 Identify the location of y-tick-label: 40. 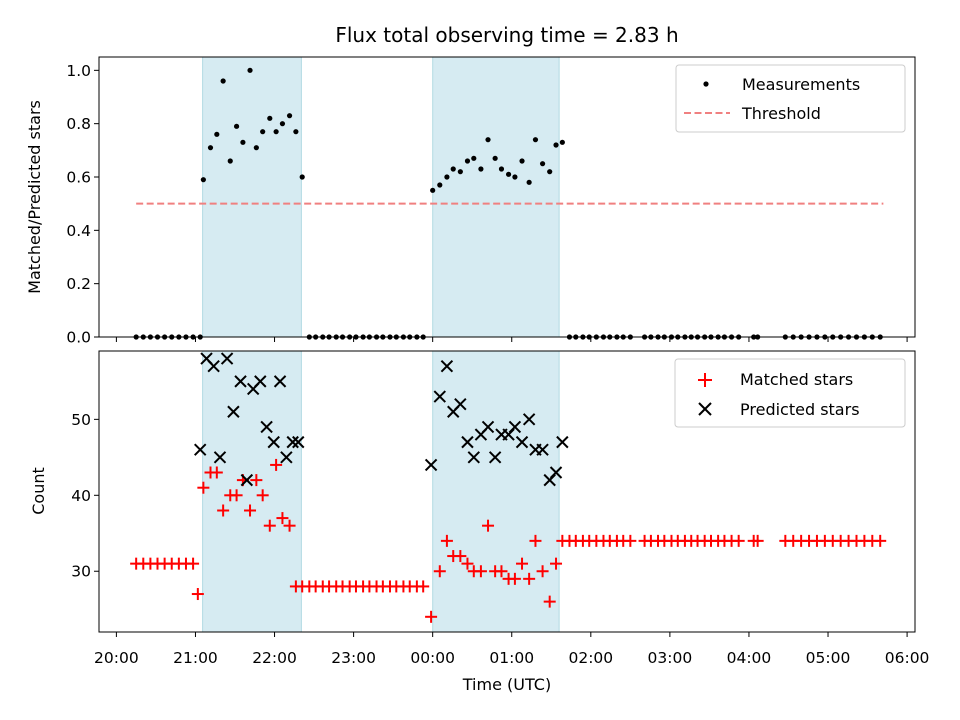
(81, 496).